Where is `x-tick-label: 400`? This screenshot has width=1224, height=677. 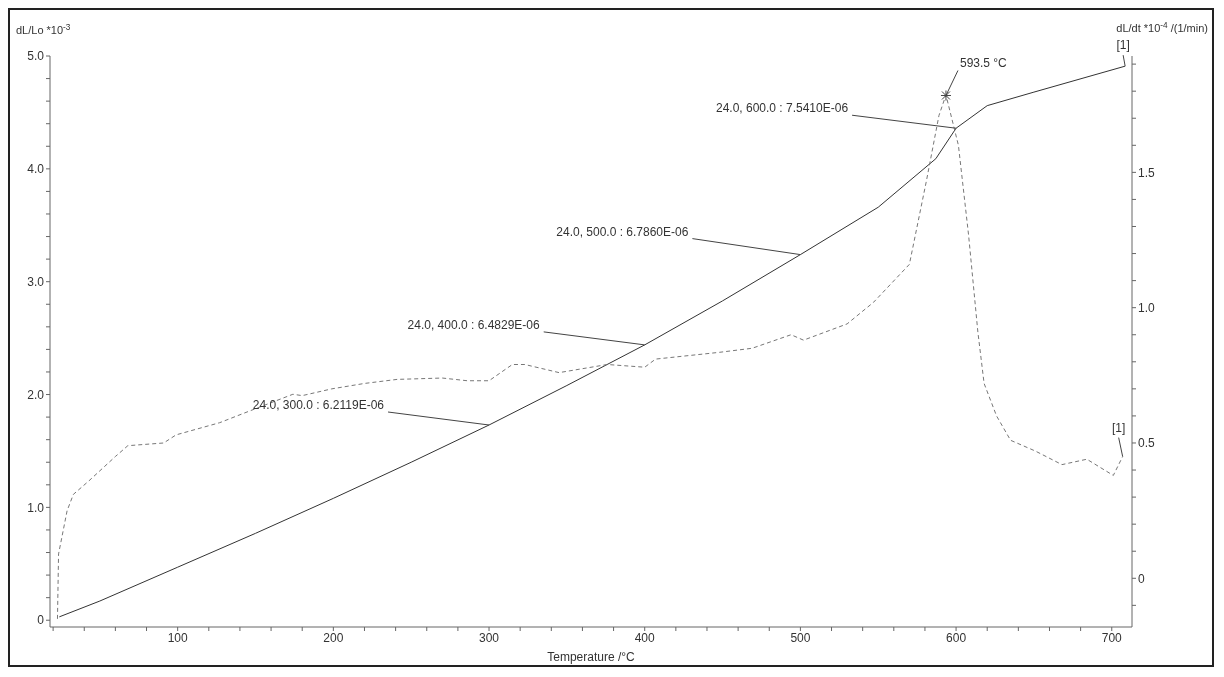 x-tick-label: 400 is located at coordinates (645, 637).